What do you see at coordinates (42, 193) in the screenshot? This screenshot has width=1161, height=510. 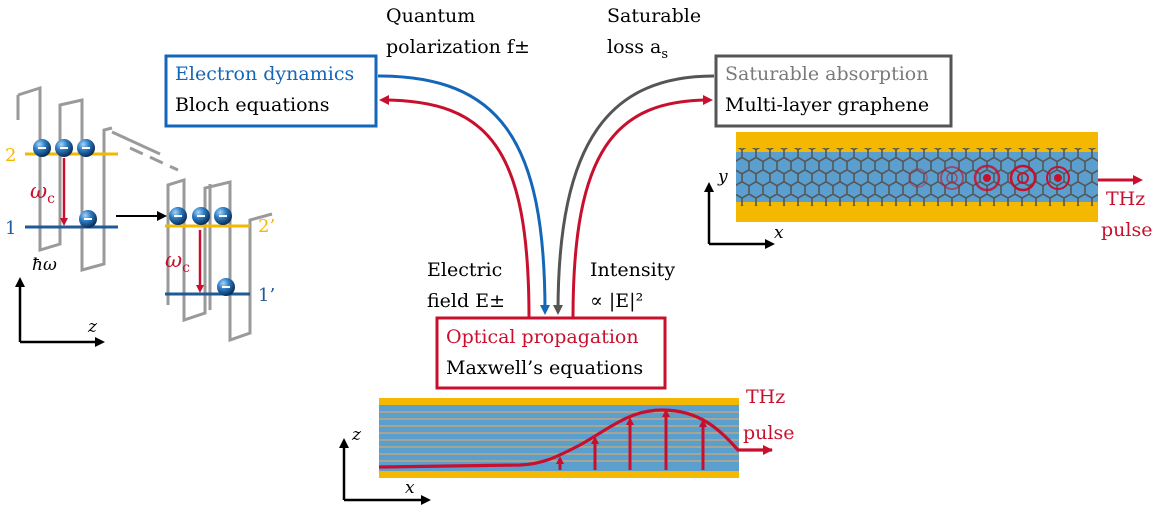 I see `omega-c-label-1: ωc` at bounding box center [42, 193].